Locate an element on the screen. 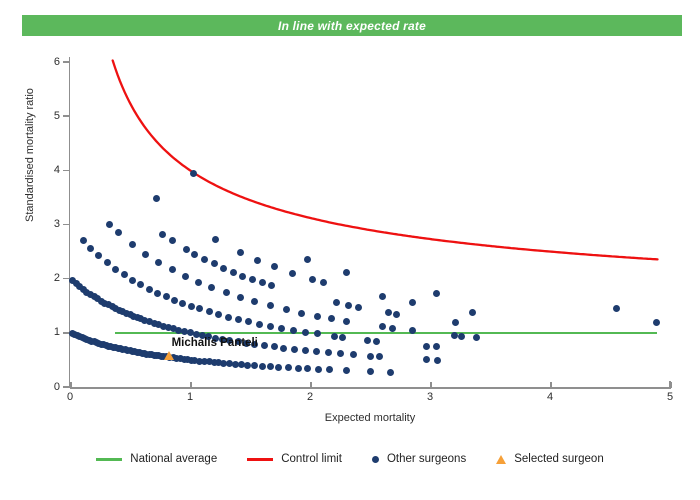  legend-item: Selected surgeon is located at coordinates (550, 459).